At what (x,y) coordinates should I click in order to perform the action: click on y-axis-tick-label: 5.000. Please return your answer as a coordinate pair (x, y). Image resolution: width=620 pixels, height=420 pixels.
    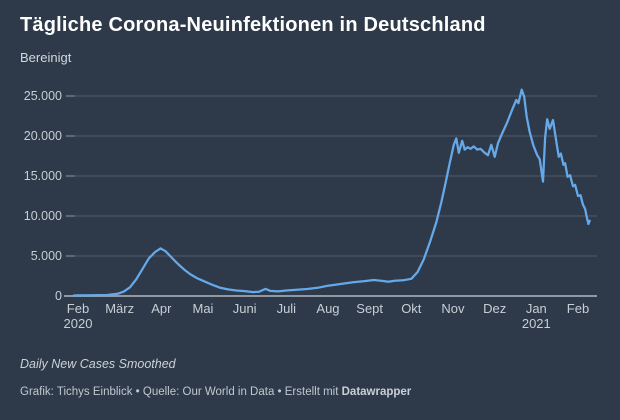
    Looking at the image, I should click on (46, 256).